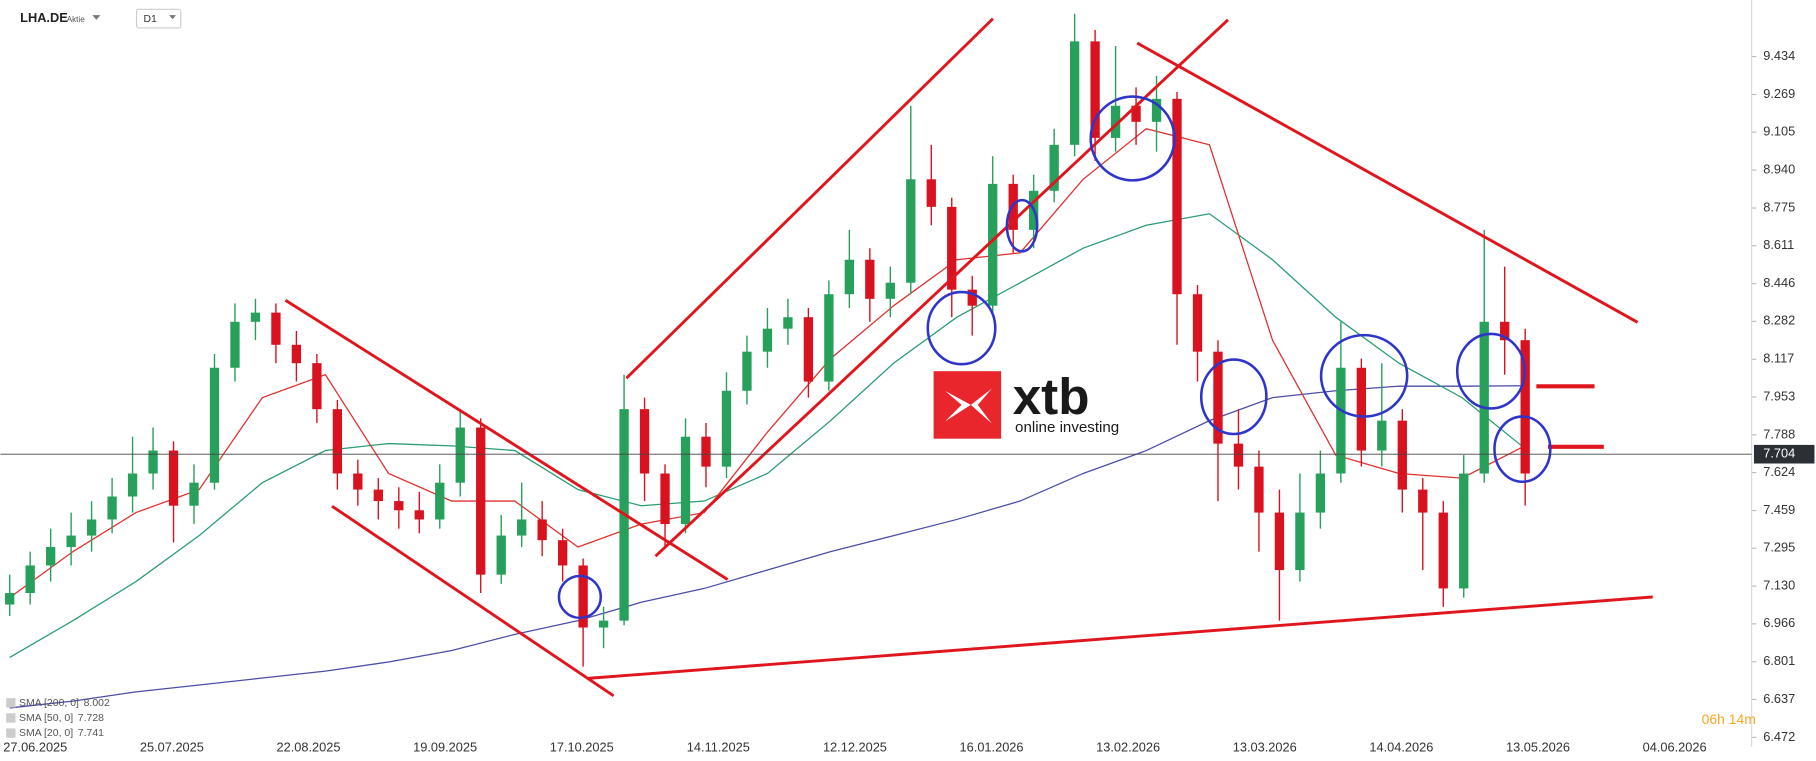 This screenshot has height=761, width=1816. Describe the element at coordinates (1265, 747) in the screenshot. I see `x-tick-label: 13.03.2026` at that location.